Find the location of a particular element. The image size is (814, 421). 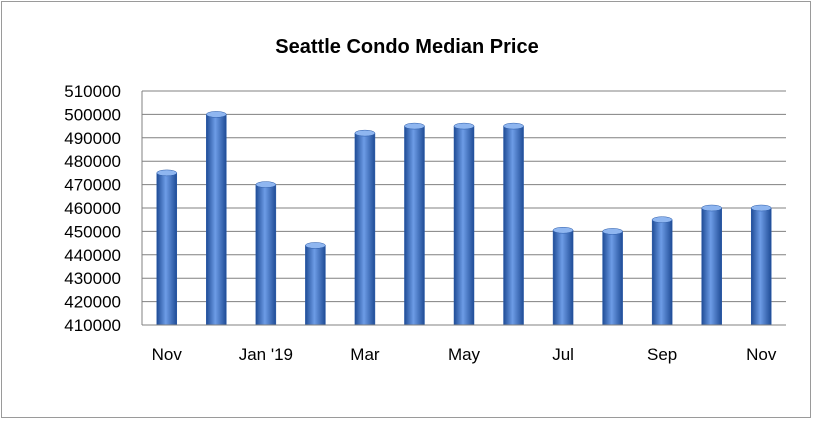

x-tick-label: May is located at coordinates (464, 354).